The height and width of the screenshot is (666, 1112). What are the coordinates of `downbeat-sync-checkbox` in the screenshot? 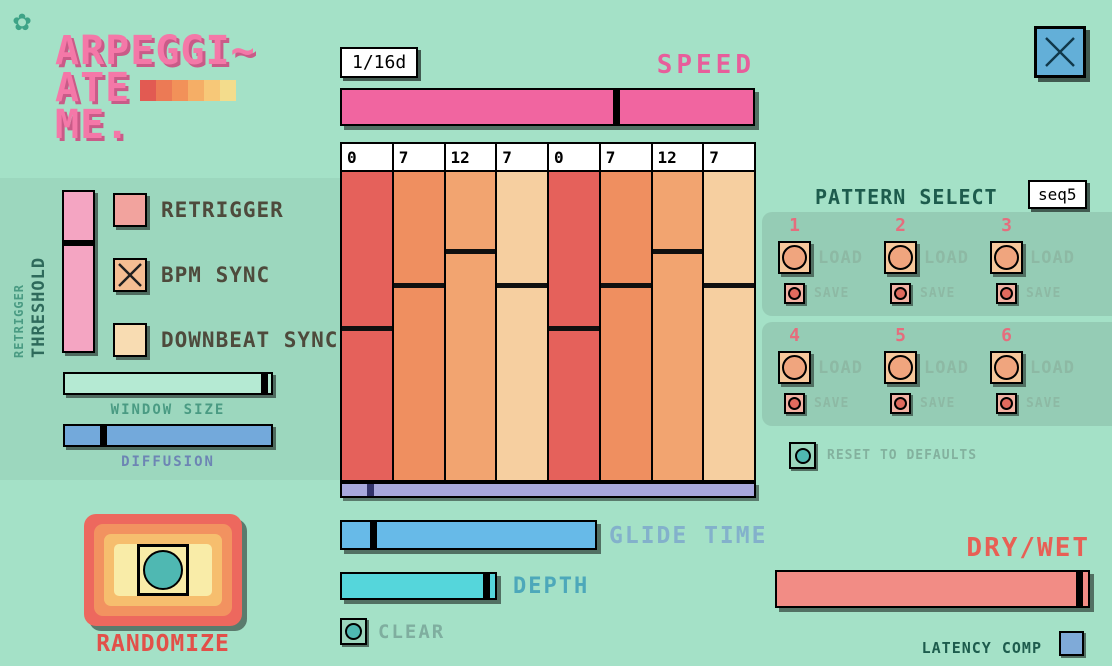 It's located at (130, 340).